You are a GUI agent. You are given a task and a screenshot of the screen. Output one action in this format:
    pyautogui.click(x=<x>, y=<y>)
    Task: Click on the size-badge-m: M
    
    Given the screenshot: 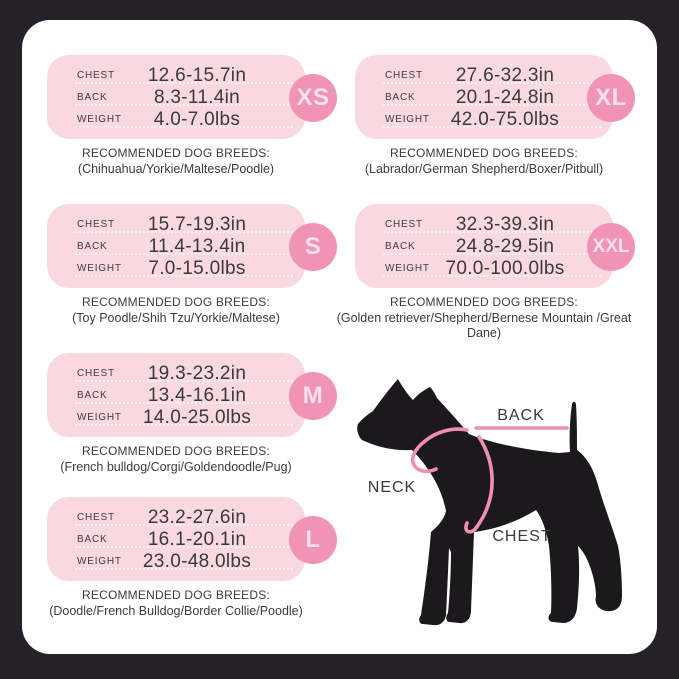 What is the action you would take?
    pyautogui.click(x=313, y=396)
    